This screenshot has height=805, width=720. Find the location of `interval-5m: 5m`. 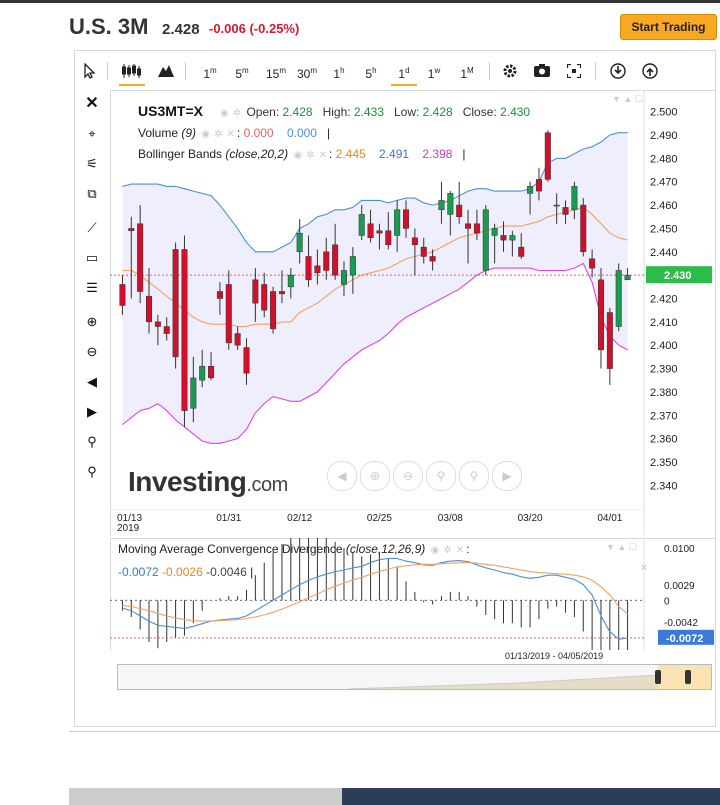

interval-5m: 5m is located at coordinates (242, 71).